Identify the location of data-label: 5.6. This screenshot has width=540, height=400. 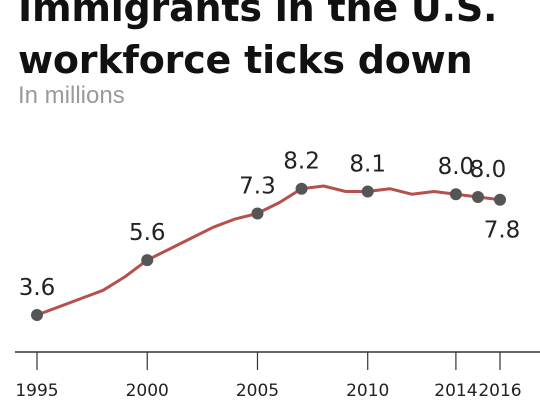
(147, 233).